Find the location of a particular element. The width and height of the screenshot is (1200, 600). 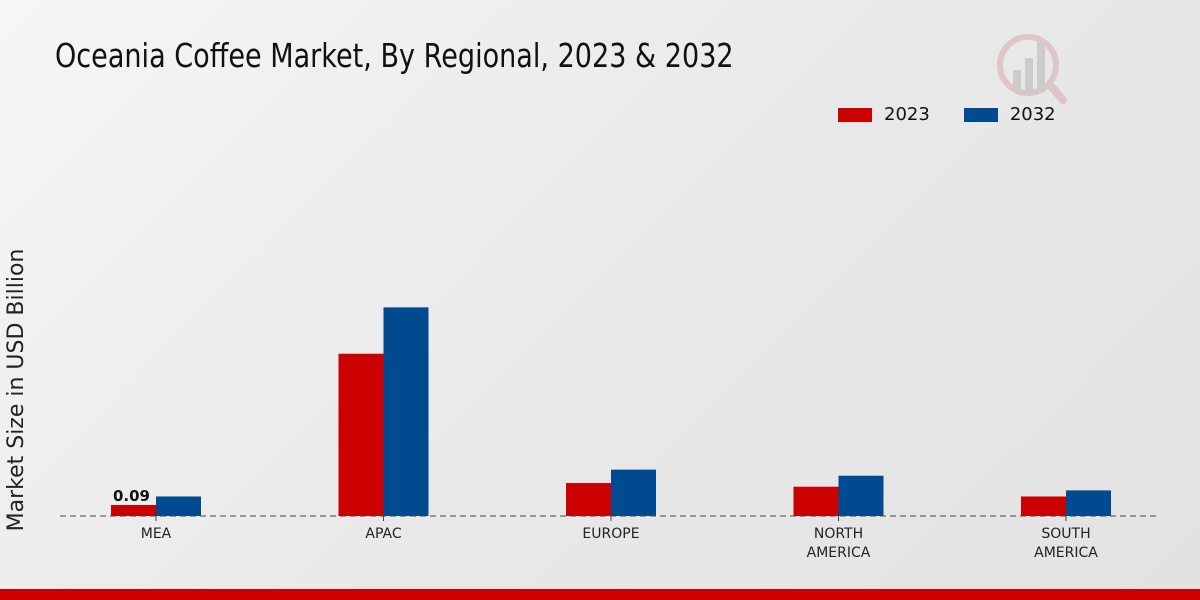

bar-2023-europe is located at coordinates (588, 499).